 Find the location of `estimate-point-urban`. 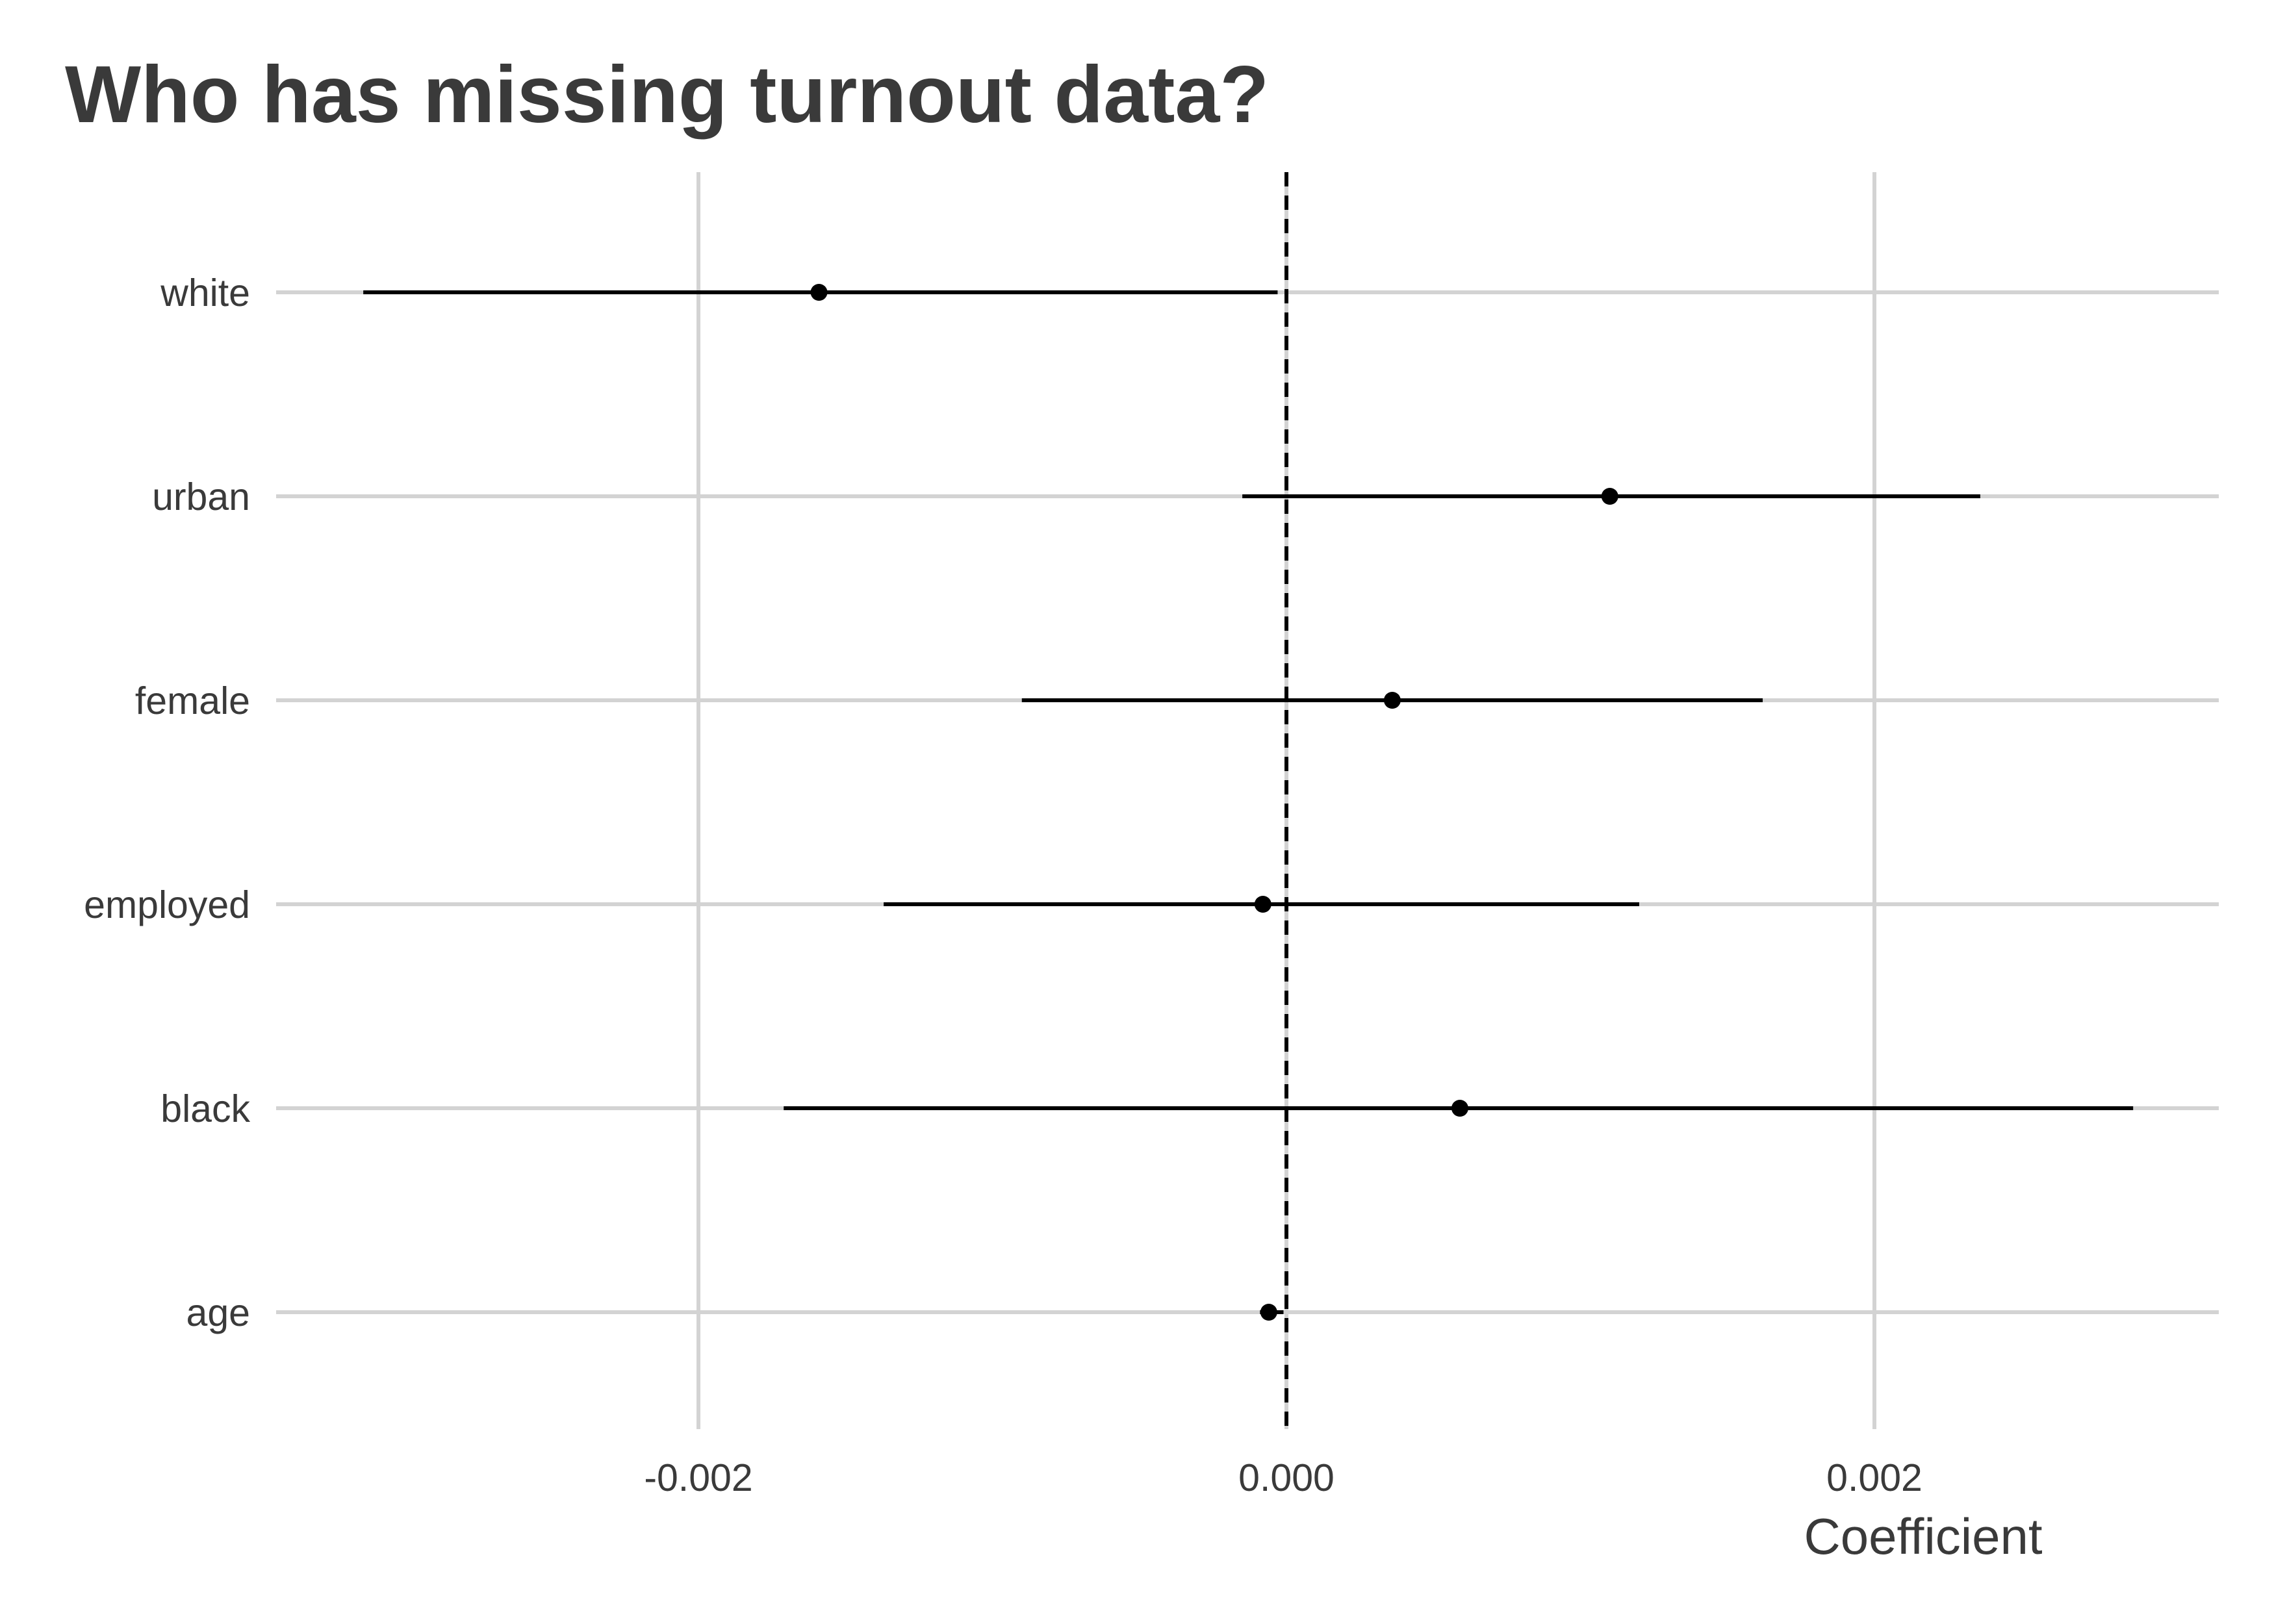

estimate-point-urban is located at coordinates (1609, 496).